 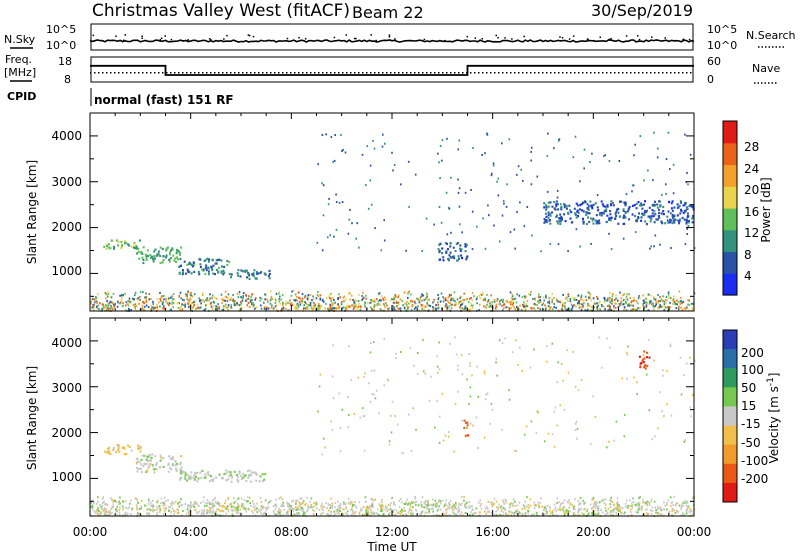 I want to click on power-cbar-swatch, so click(x=730, y=154).